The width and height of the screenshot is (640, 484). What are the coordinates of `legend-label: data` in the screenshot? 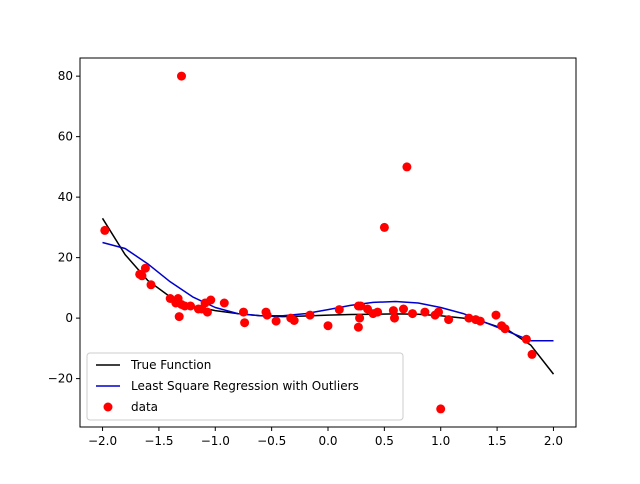 It's located at (144, 407).